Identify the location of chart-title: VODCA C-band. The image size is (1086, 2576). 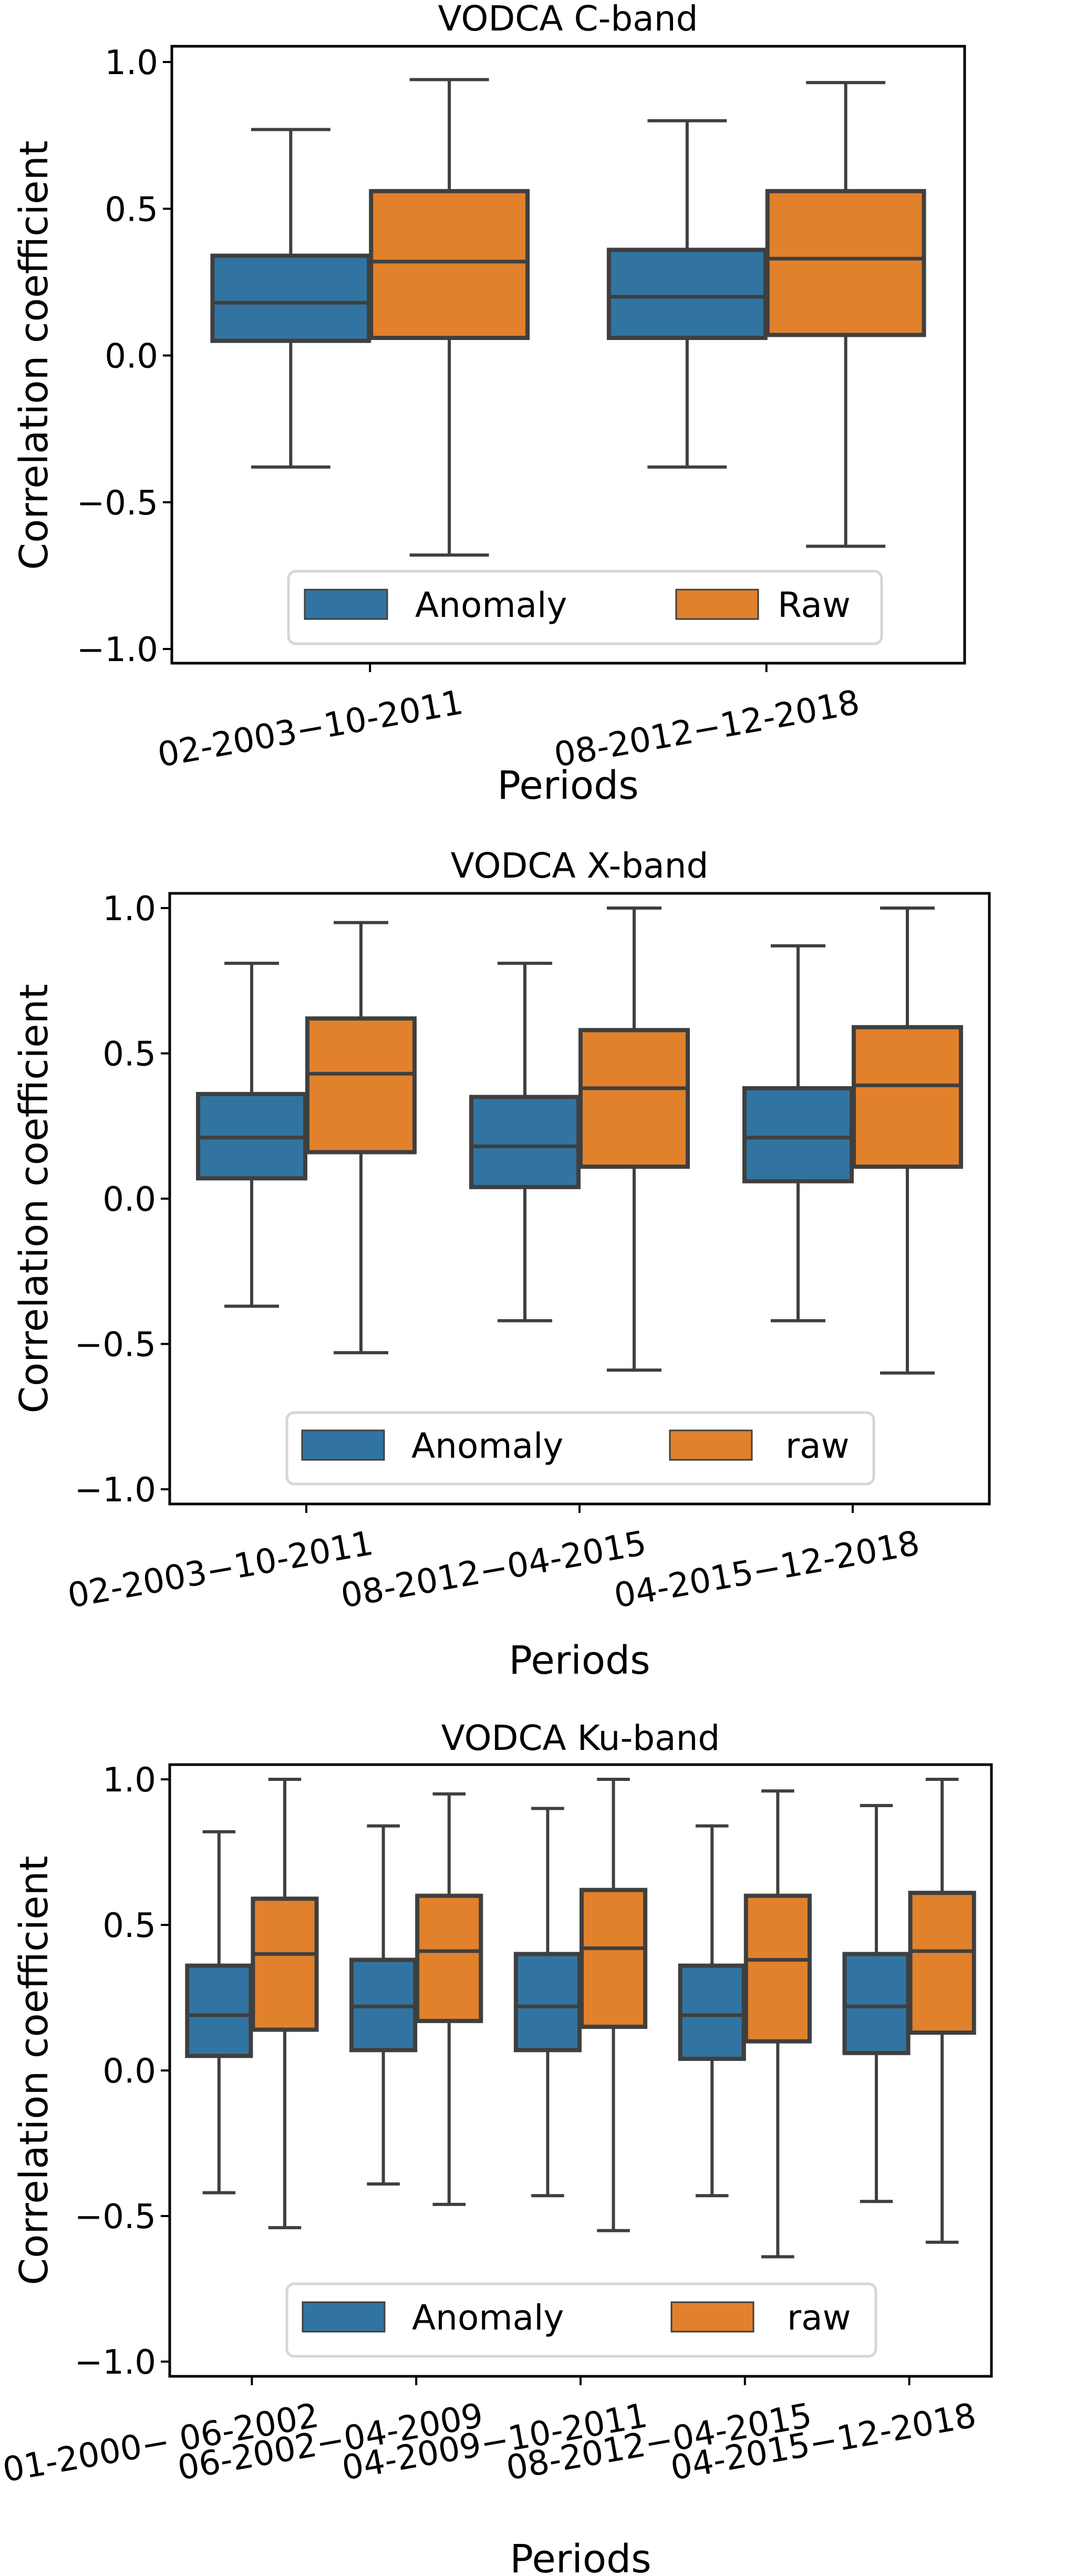
(568, 19).